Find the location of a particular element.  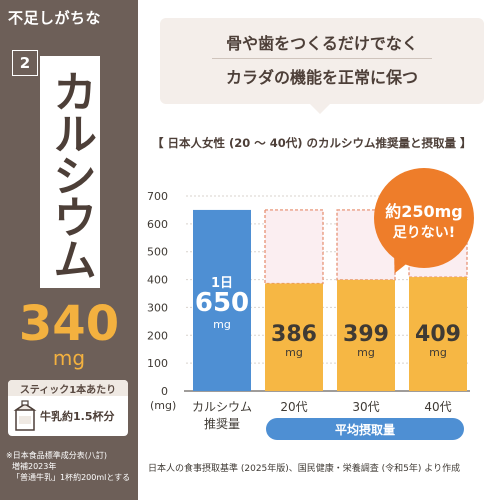

stick-text: 牛乳約1.5杯分 is located at coordinates (77, 416).